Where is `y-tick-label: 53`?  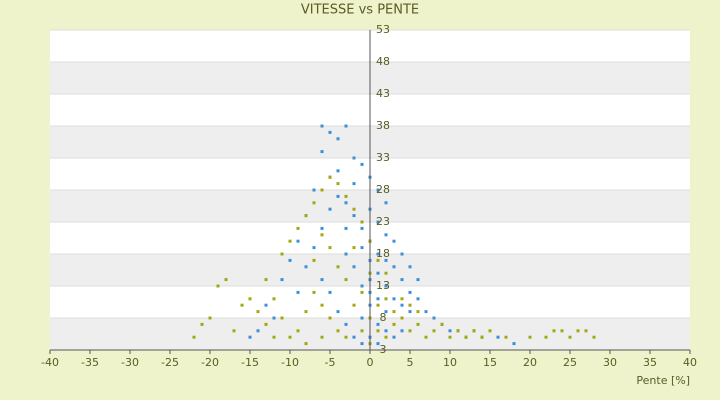
y-tick-label: 53 is located at coordinates (383, 29).